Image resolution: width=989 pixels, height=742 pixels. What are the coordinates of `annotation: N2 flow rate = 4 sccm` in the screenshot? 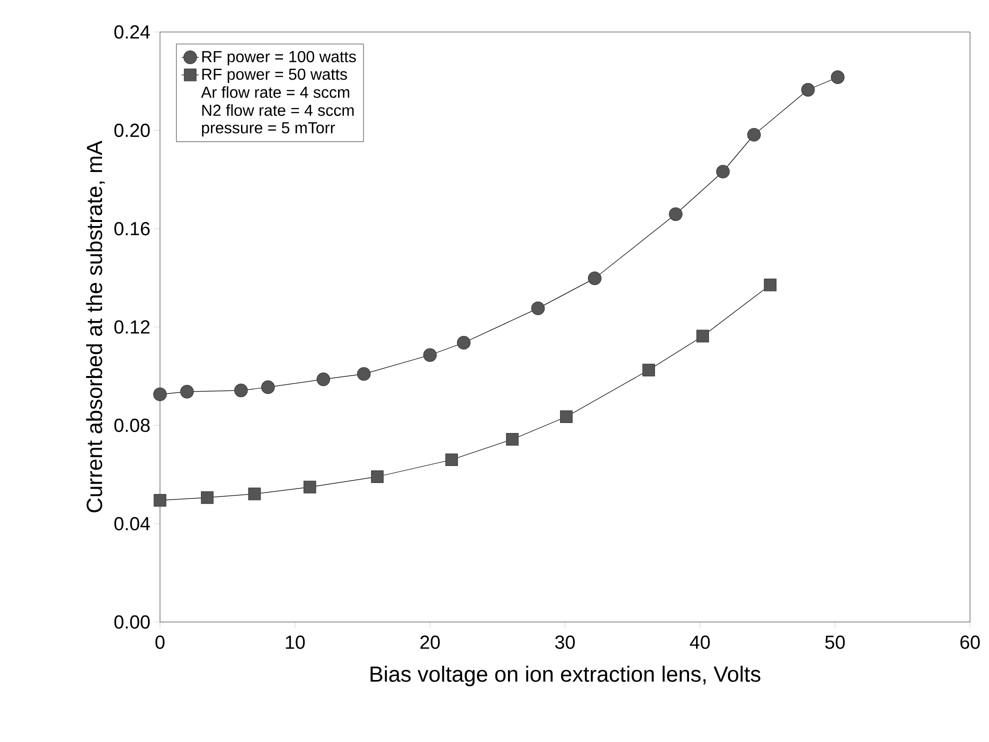 It's located at (278, 110).